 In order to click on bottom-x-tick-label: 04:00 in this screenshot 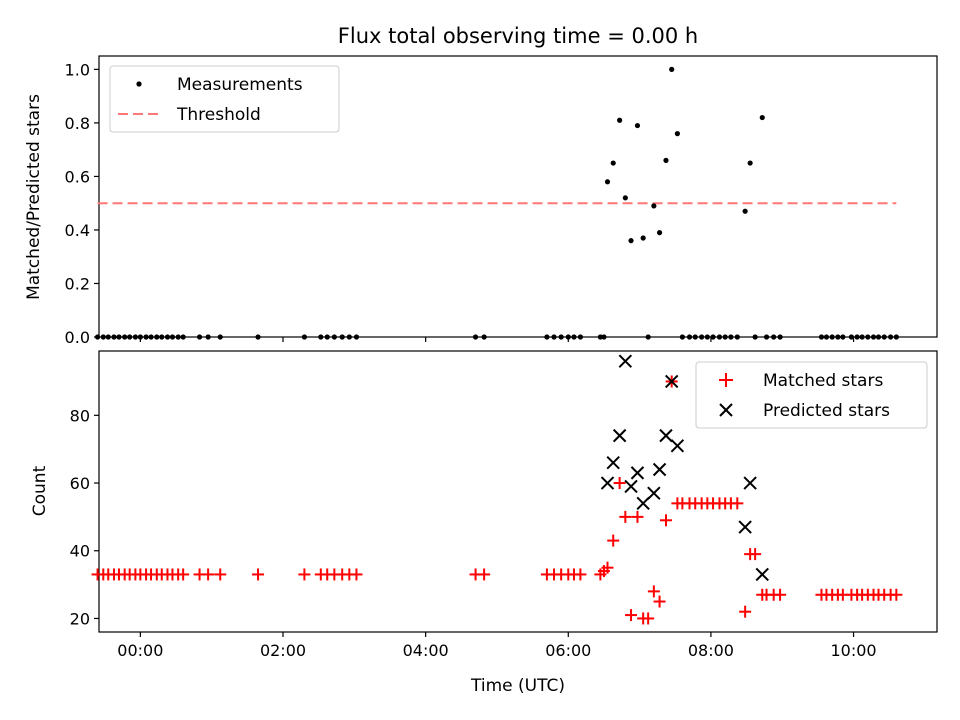, I will do `click(426, 650)`.